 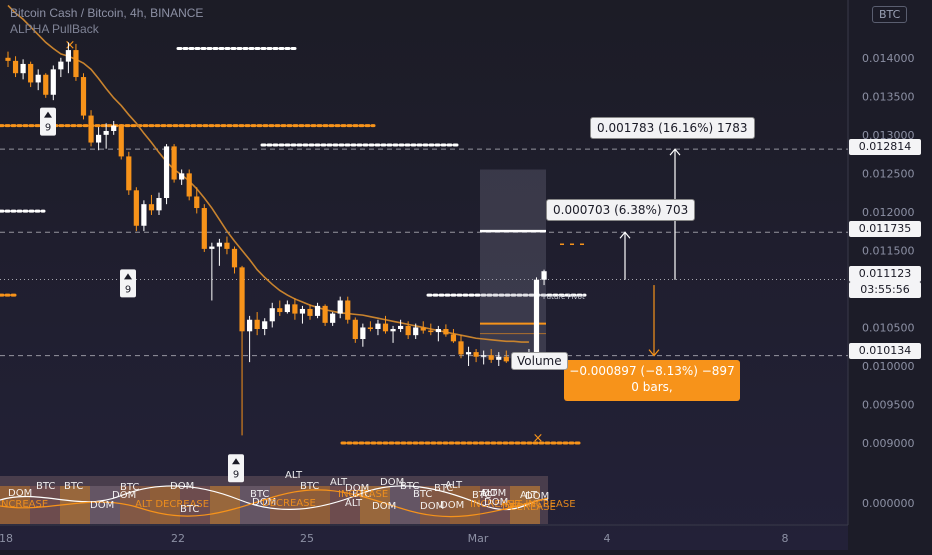 What do you see at coordinates (607, 538) in the screenshot?
I see `x-tick-4: 4` at bounding box center [607, 538].